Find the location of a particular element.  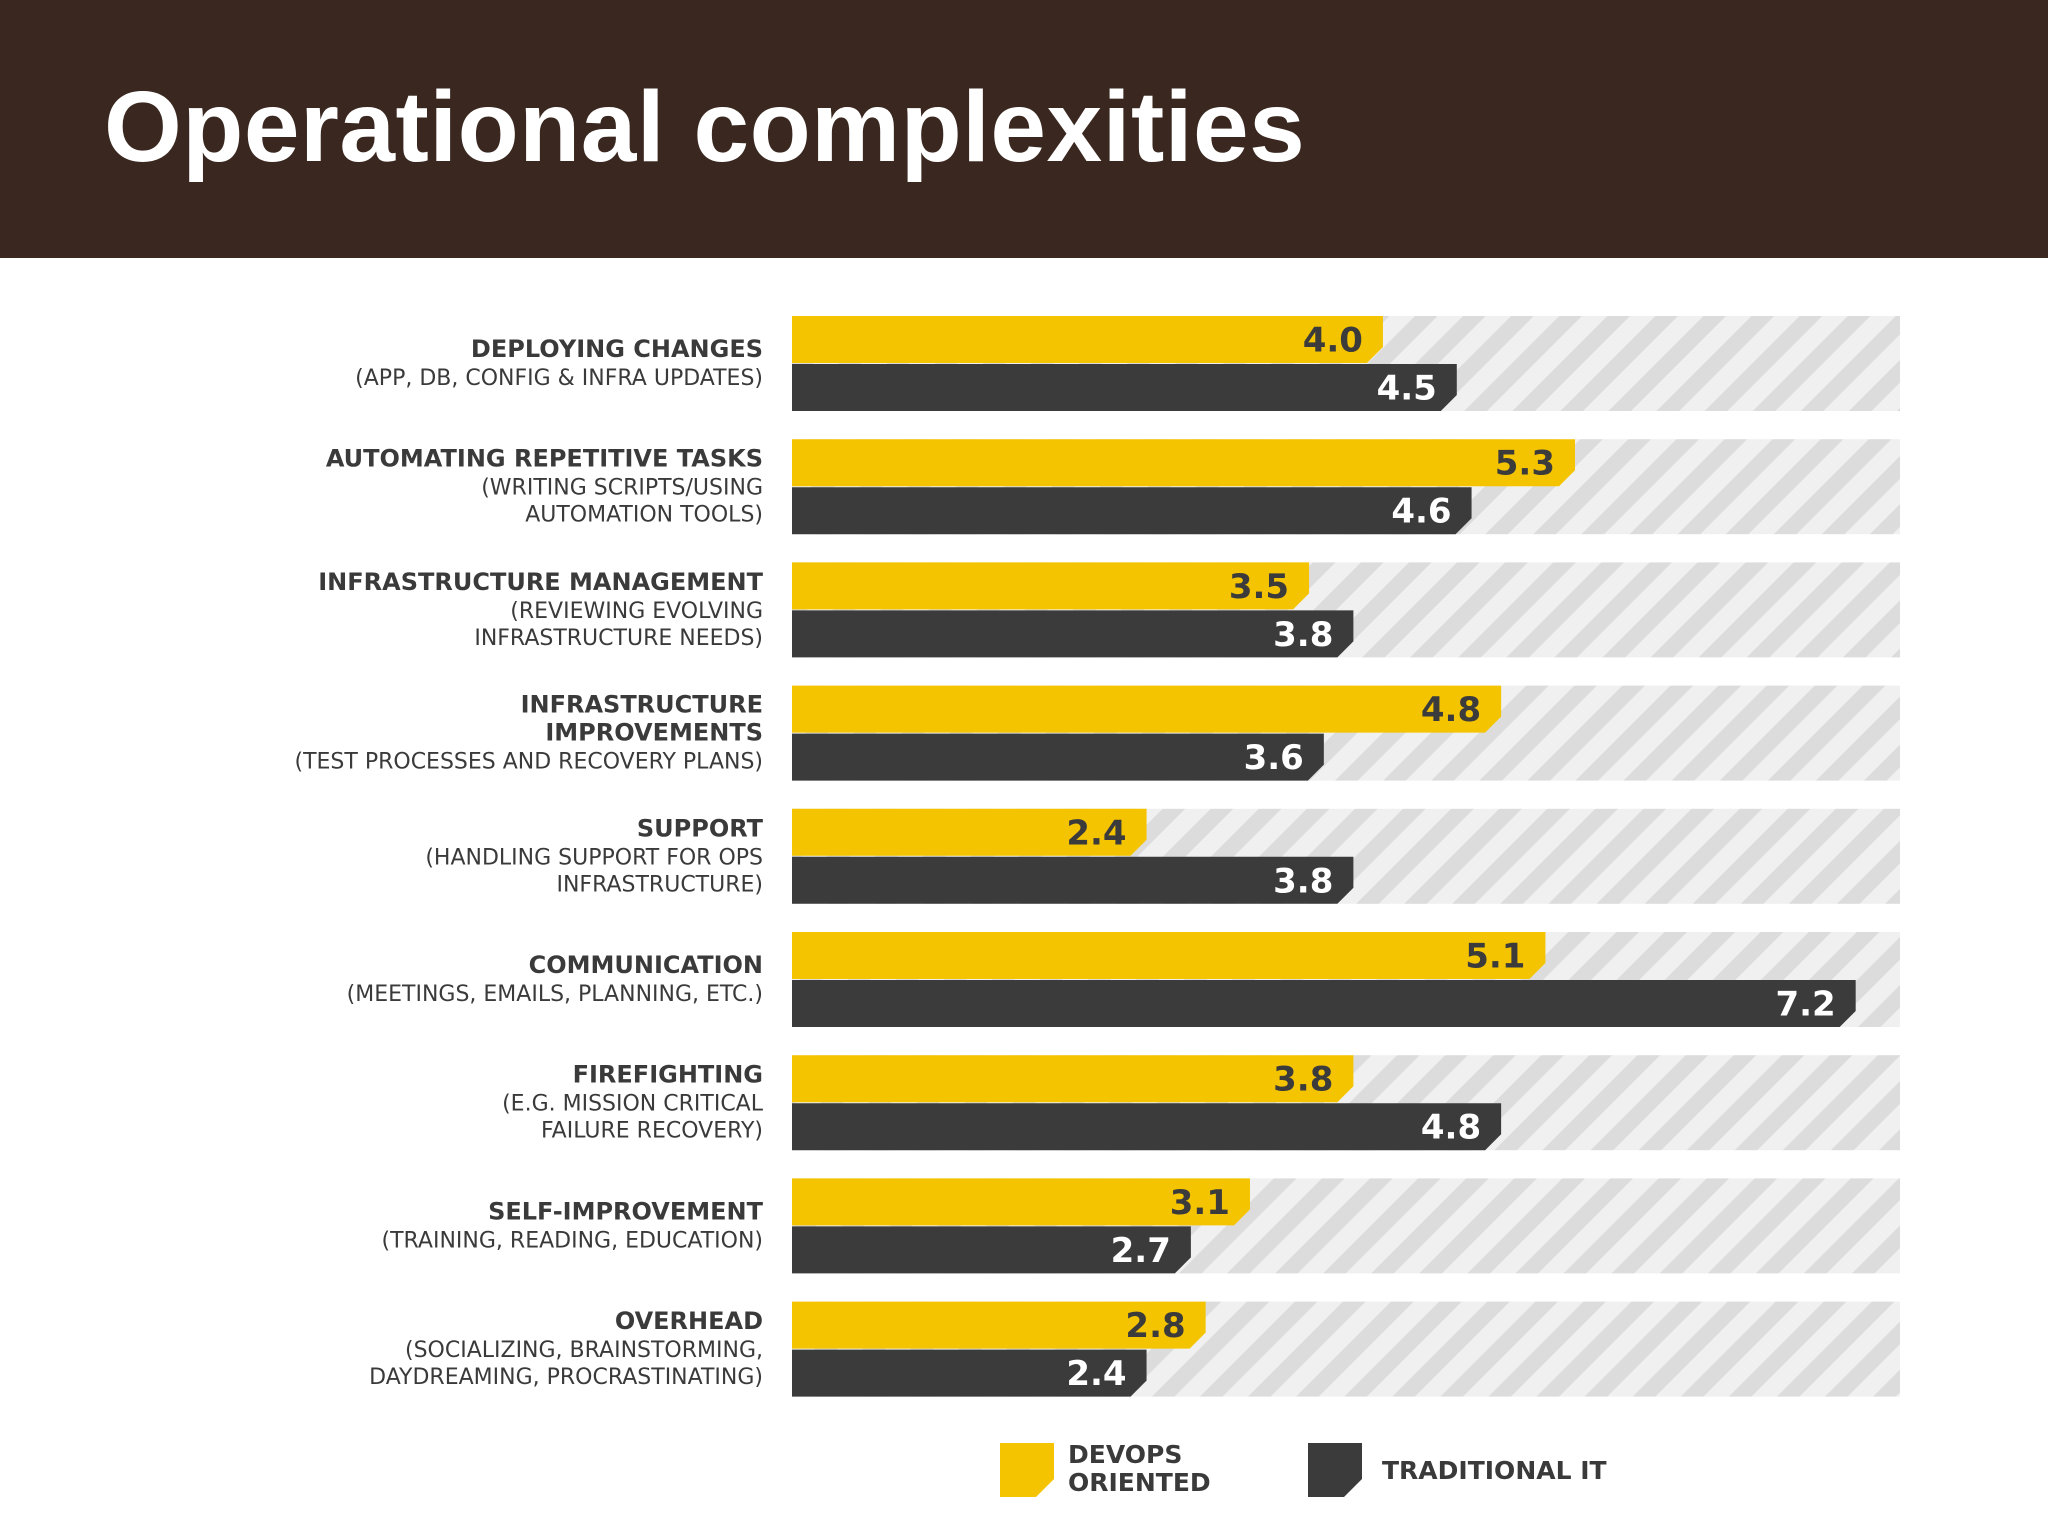

category-subtitle: AUTOMATION TOOLS) is located at coordinates (644, 515).